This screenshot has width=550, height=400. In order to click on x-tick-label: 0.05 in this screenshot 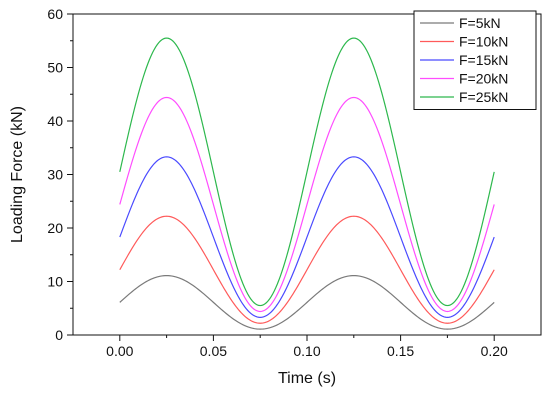, I will do `click(213, 351)`.